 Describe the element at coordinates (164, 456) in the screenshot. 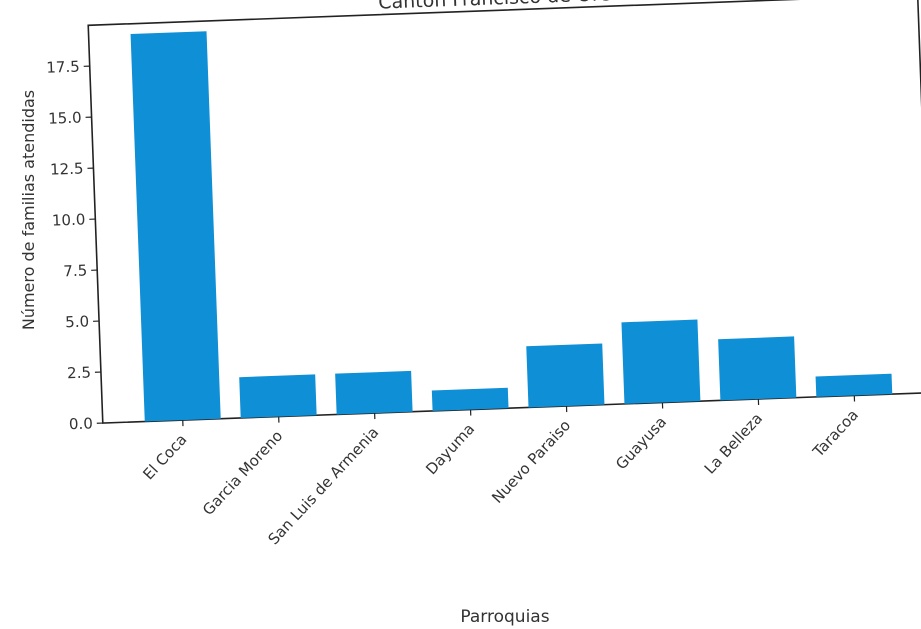

I see `x-tick-label: El Coca` at that location.